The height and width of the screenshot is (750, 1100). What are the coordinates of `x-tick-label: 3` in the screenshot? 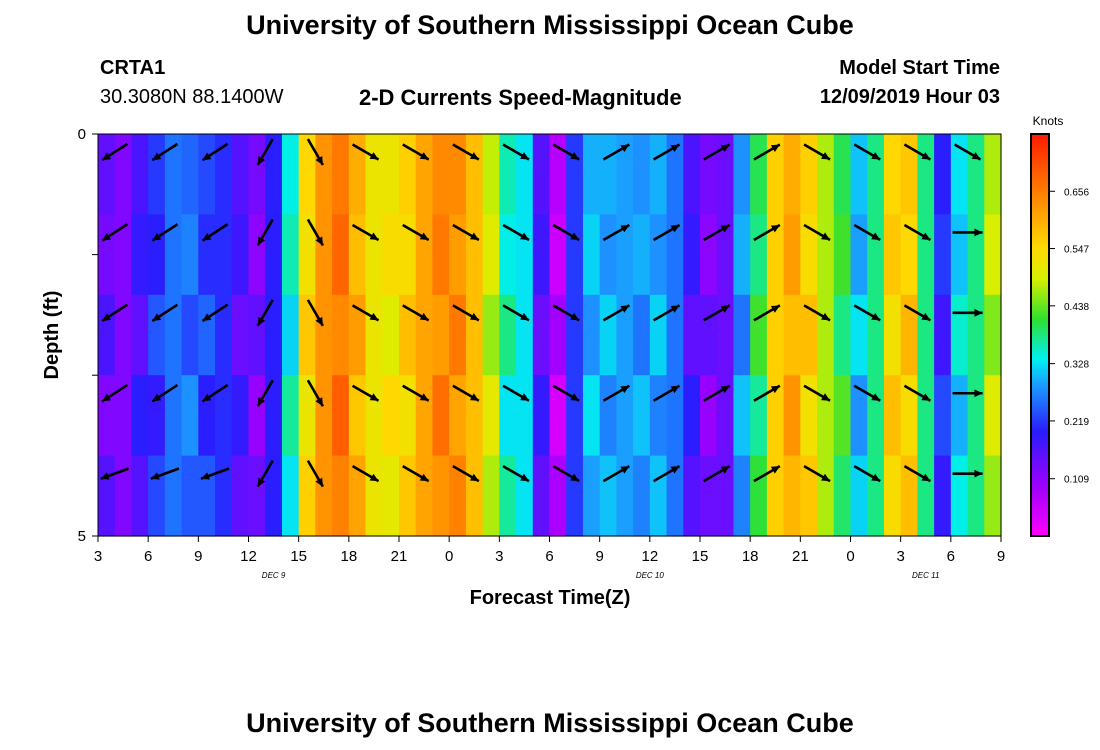 It's located at (499, 556).